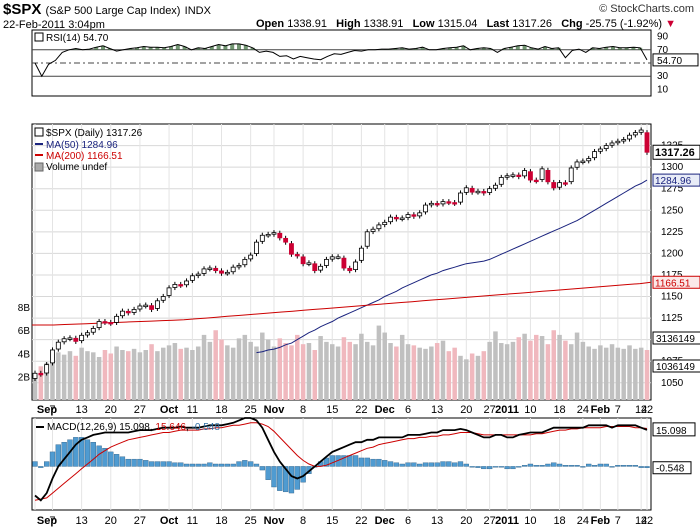 The height and width of the screenshot is (530, 700). I want to click on x-axis-label-upper: 18, so click(221, 410).